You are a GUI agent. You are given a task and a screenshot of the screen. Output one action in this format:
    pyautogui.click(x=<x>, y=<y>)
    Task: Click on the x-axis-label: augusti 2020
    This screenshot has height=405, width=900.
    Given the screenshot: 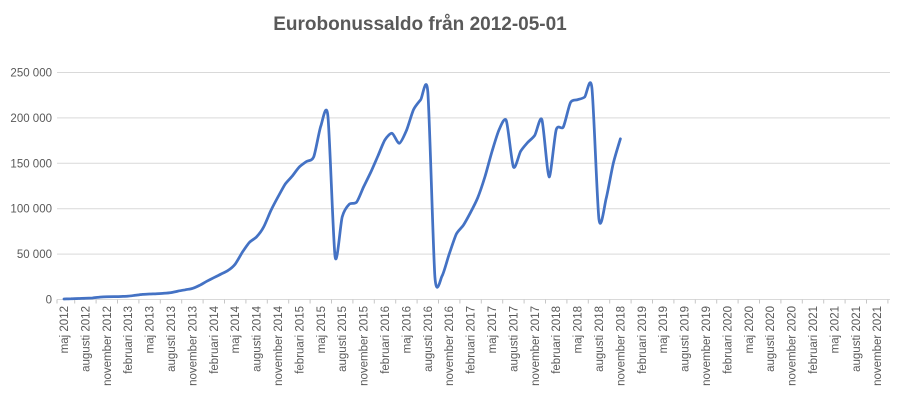 What is the action you would take?
    pyautogui.click(x=771, y=339)
    